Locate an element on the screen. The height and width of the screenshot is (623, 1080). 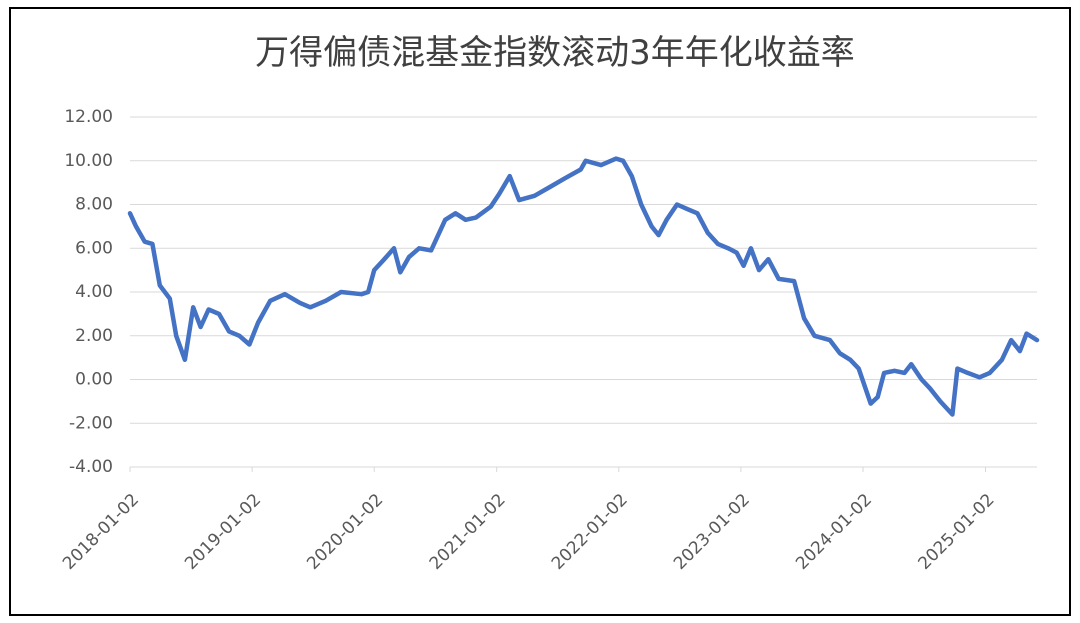
y-tick-label: 10.00 is located at coordinates (88, 161).